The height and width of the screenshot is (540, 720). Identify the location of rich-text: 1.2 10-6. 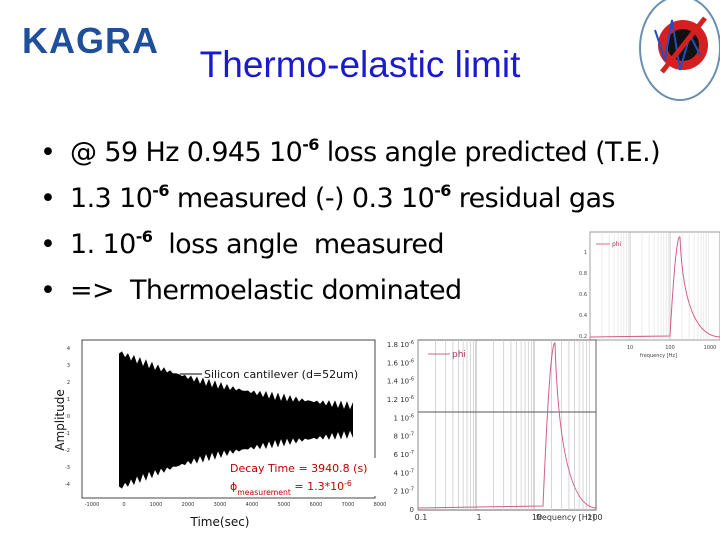
(400, 399).